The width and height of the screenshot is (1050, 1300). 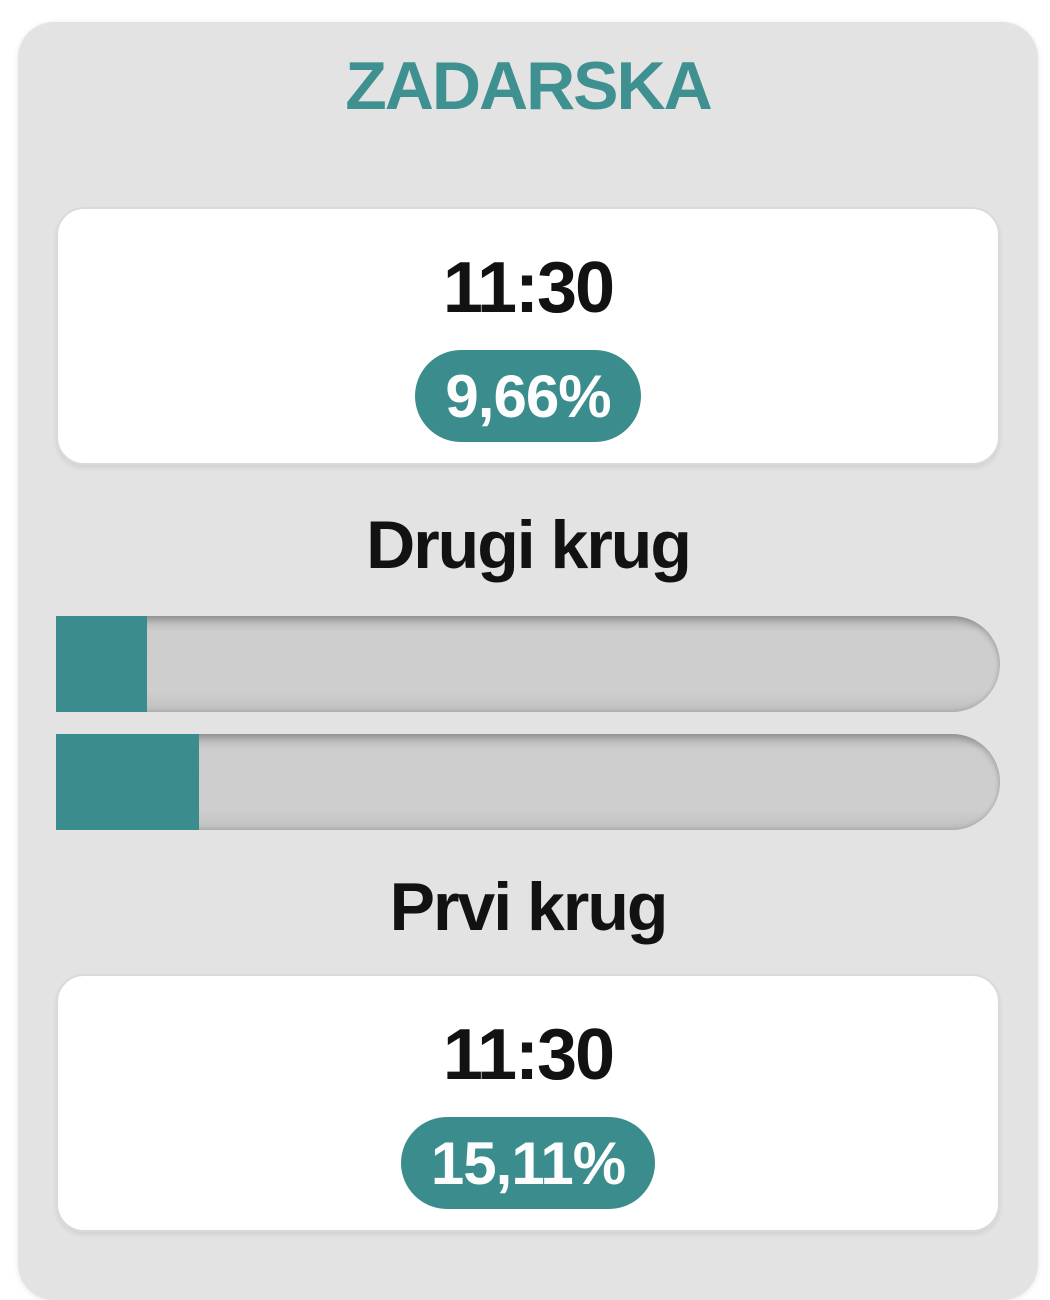 What do you see at coordinates (528, 664) in the screenshot?
I see `turnout-bar-second-round` at bounding box center [528, 664].